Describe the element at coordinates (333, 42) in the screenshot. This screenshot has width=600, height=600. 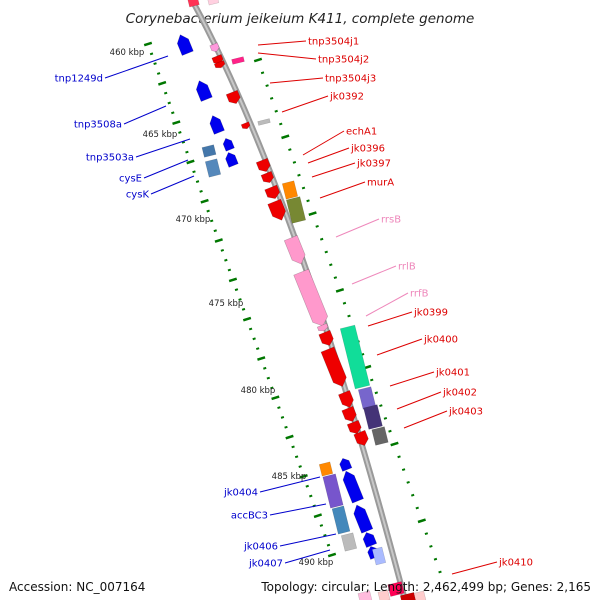
I see `gene-label: tnp3504j1` at that location.